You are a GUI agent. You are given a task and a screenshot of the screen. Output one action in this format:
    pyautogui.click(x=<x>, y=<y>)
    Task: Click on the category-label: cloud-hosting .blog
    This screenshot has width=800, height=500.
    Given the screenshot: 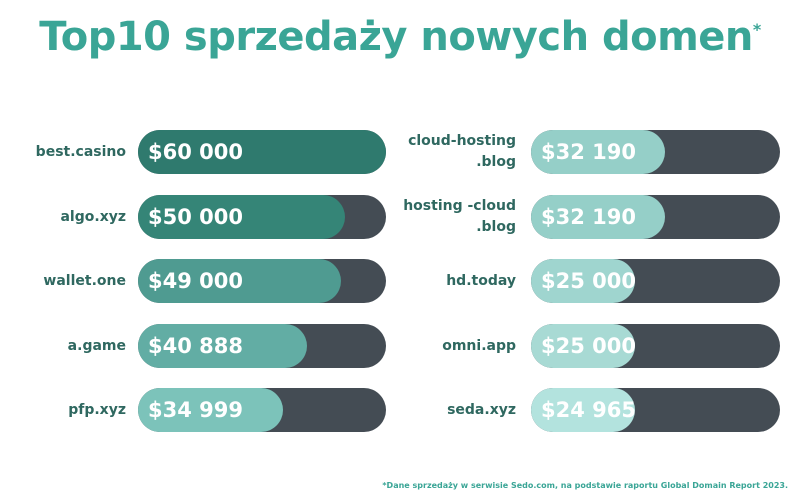 What is the action you would take?
    pyautogui.click(x=462, y=151)
    